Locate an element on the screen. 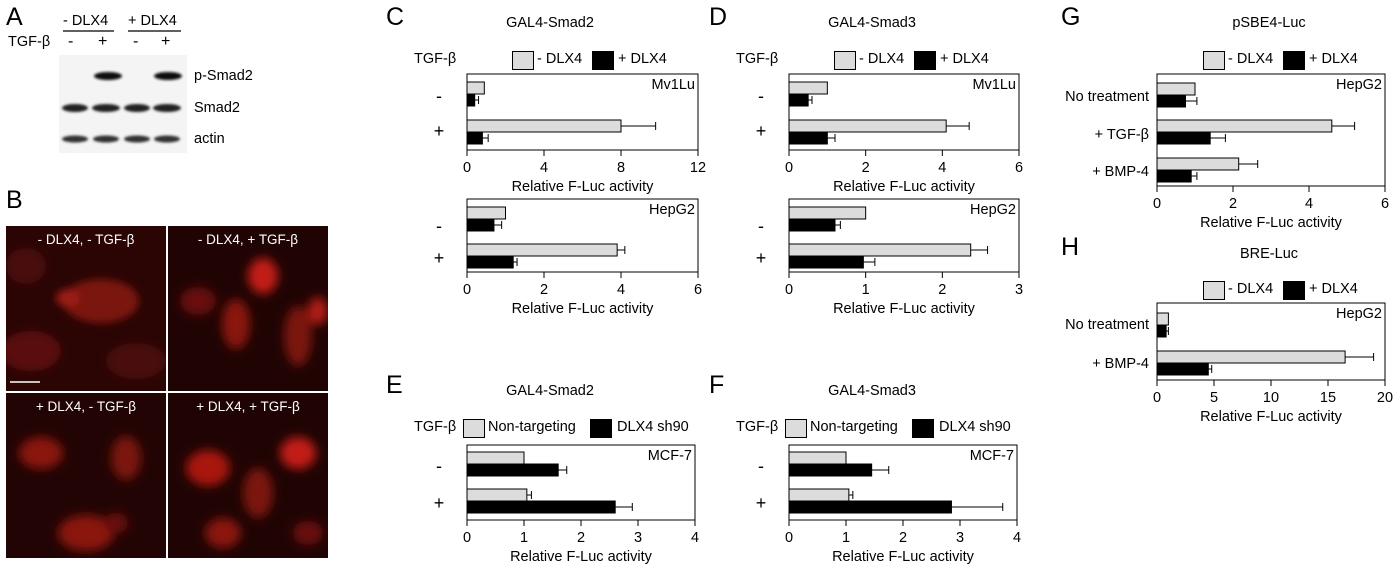 Image resolution: width=1400 pixels, height=564 pixels. treatment-label-e: TGF-β is located at coordinates (435, 427).